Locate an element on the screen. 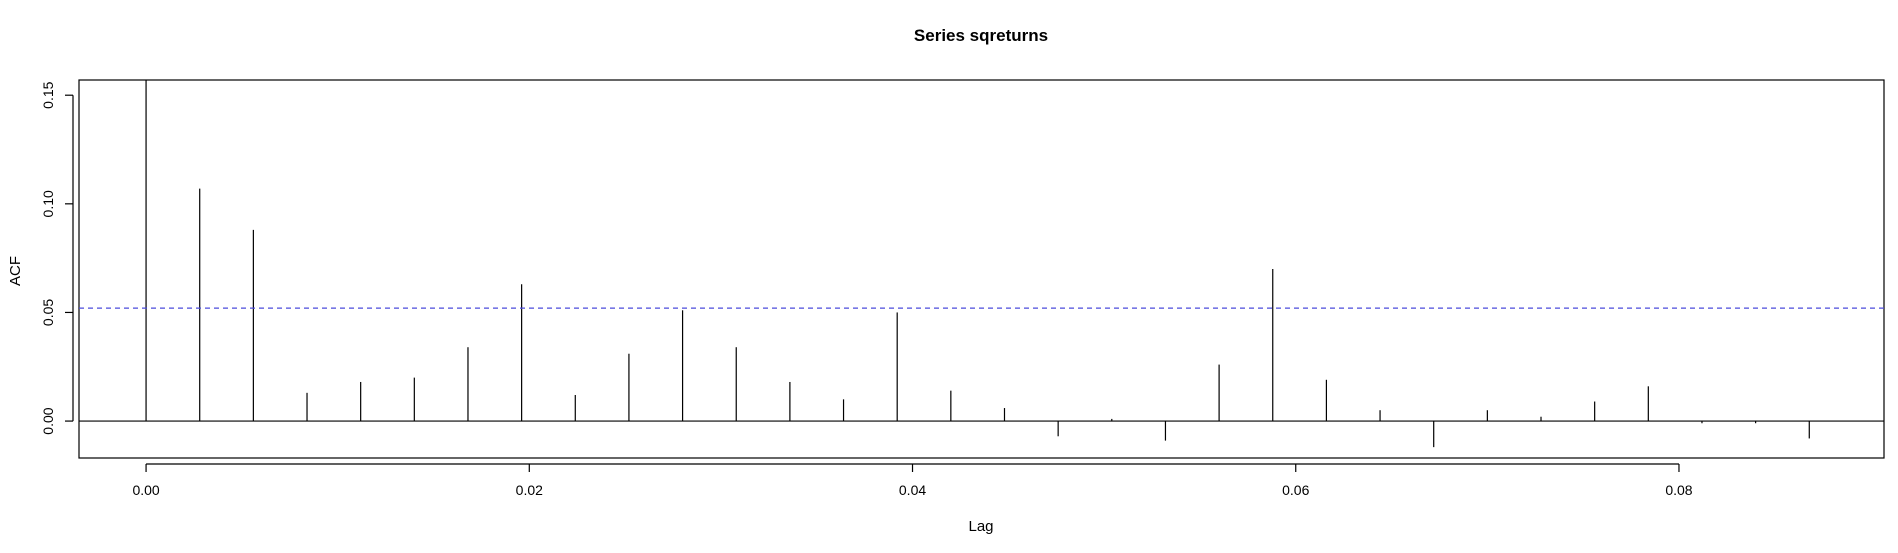  x-tick-label: 0.00 is located at coordinates (145, 490).